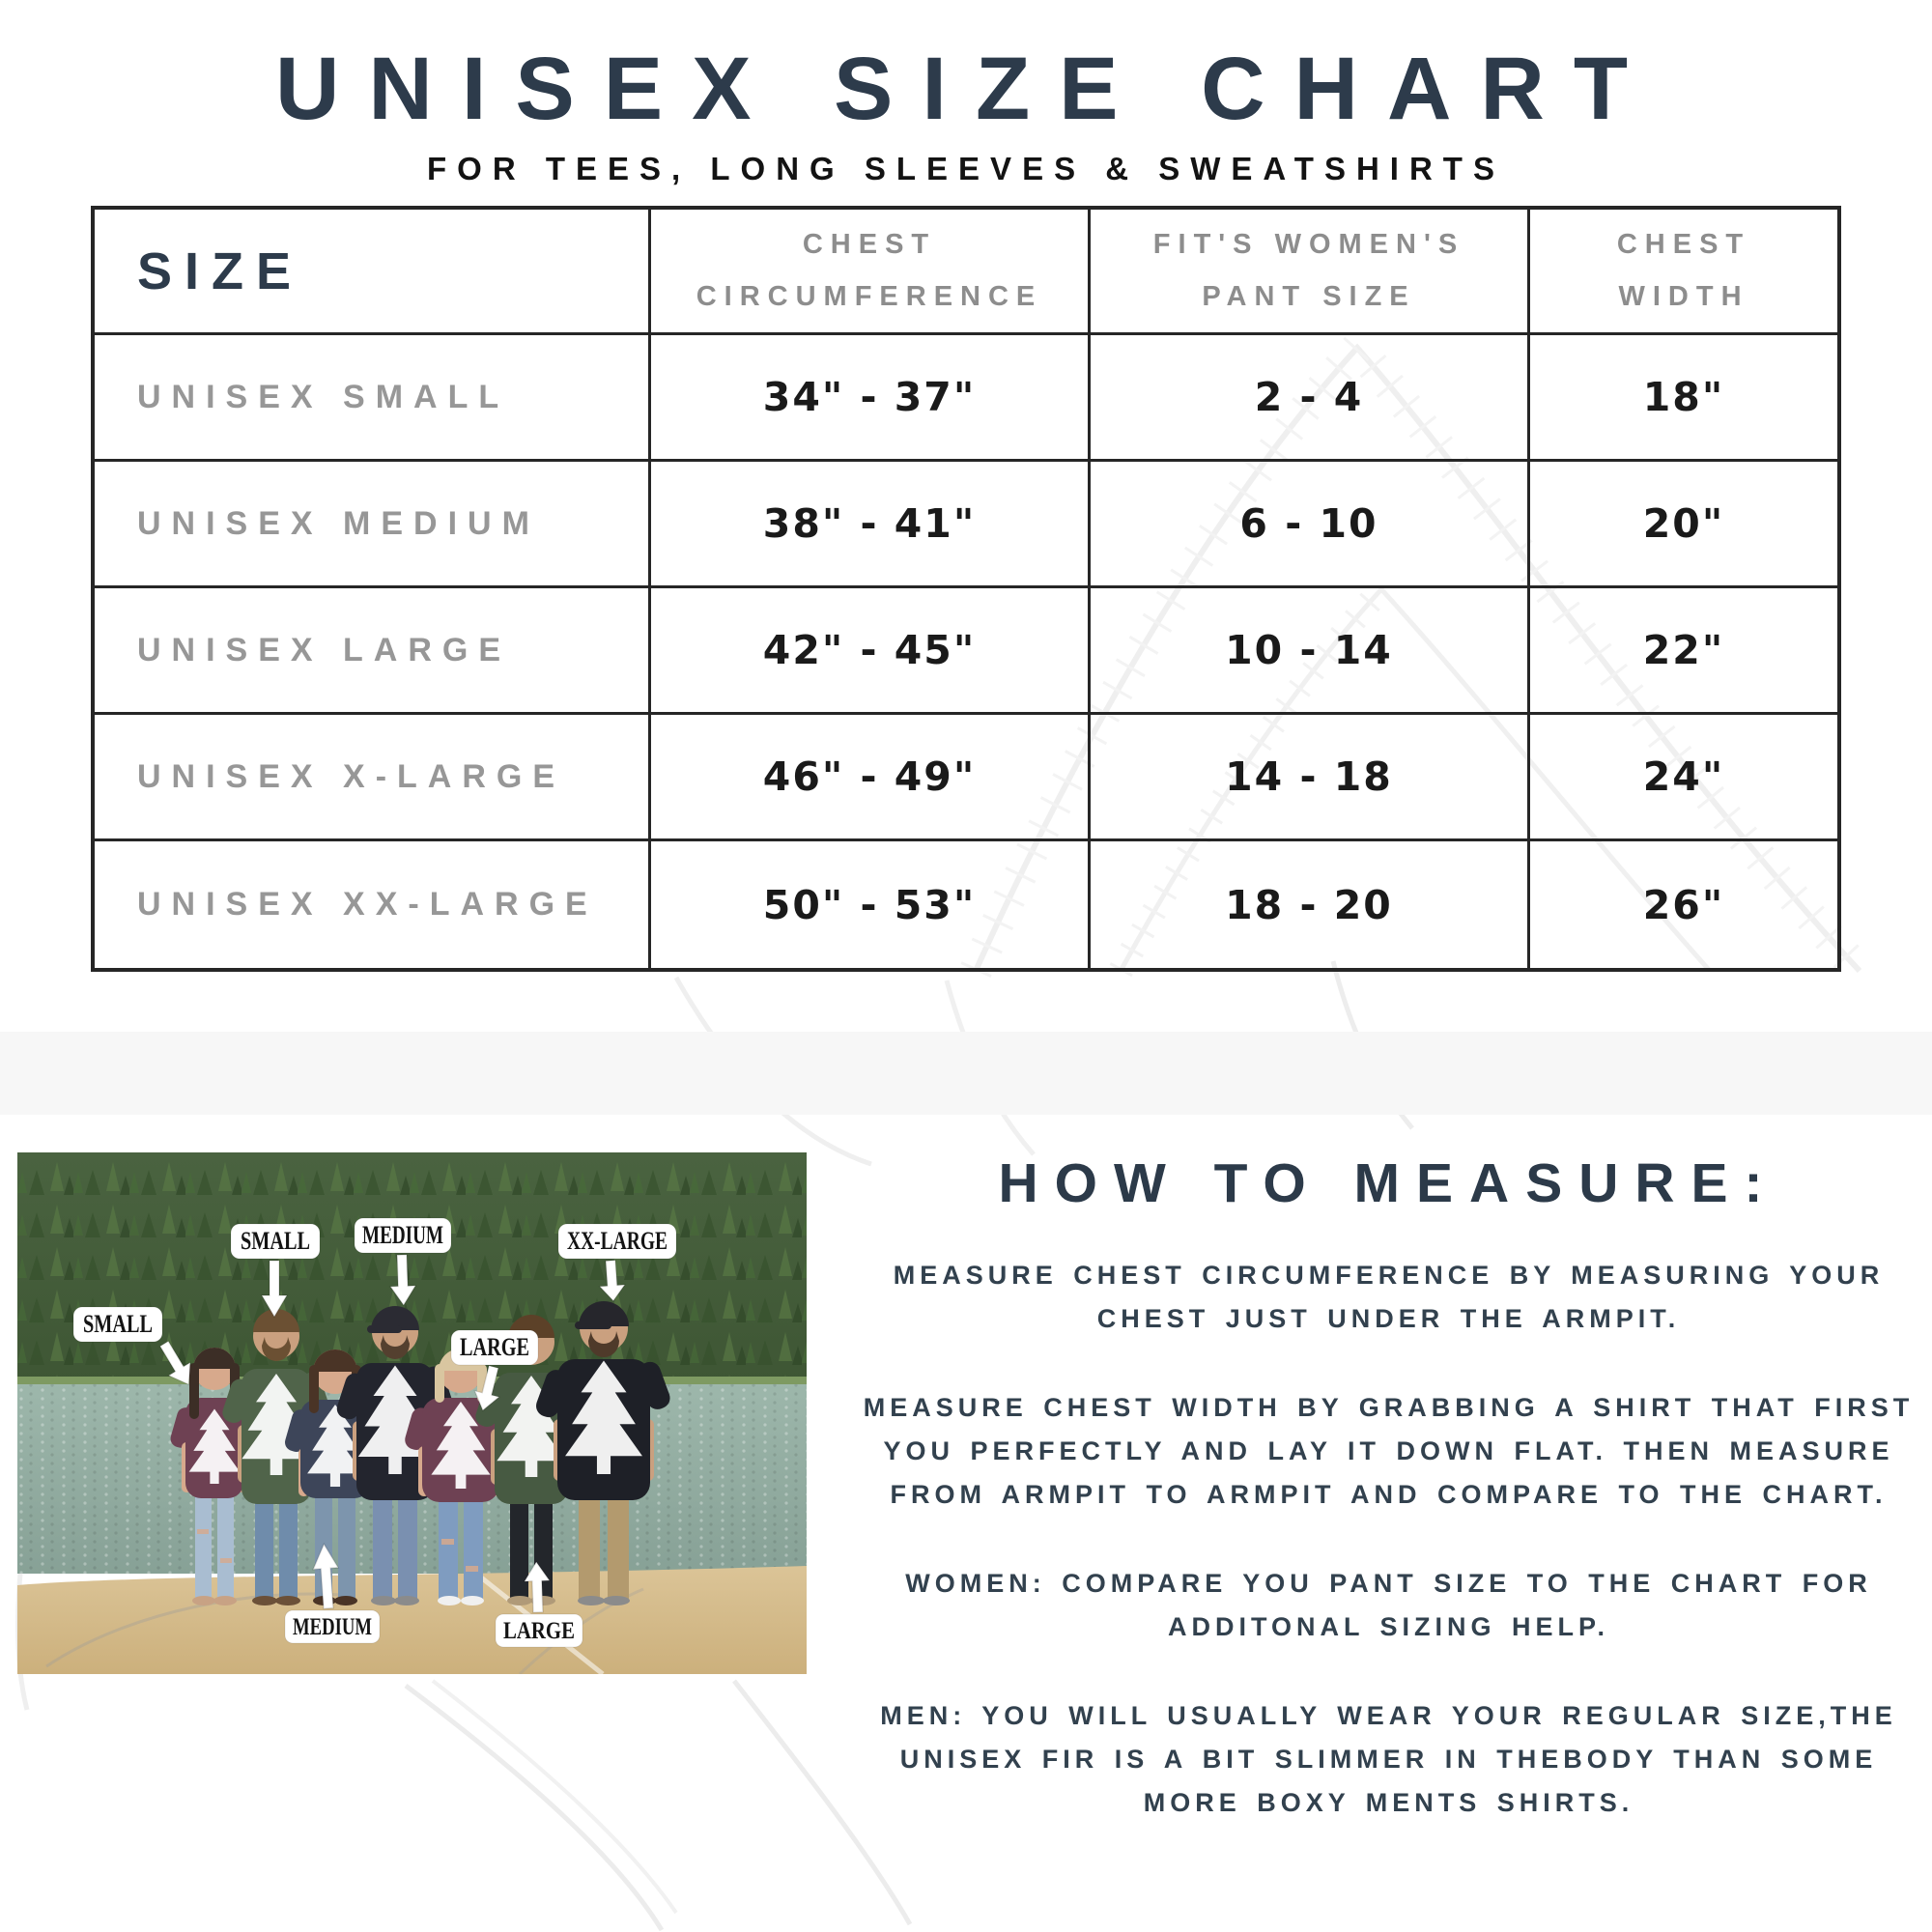 This screenshot has height=1932, width=1932. I want to click on group-photo: SMALL SMALL MEDIUM LARGE XX-LARGE, so click(412, 1413).